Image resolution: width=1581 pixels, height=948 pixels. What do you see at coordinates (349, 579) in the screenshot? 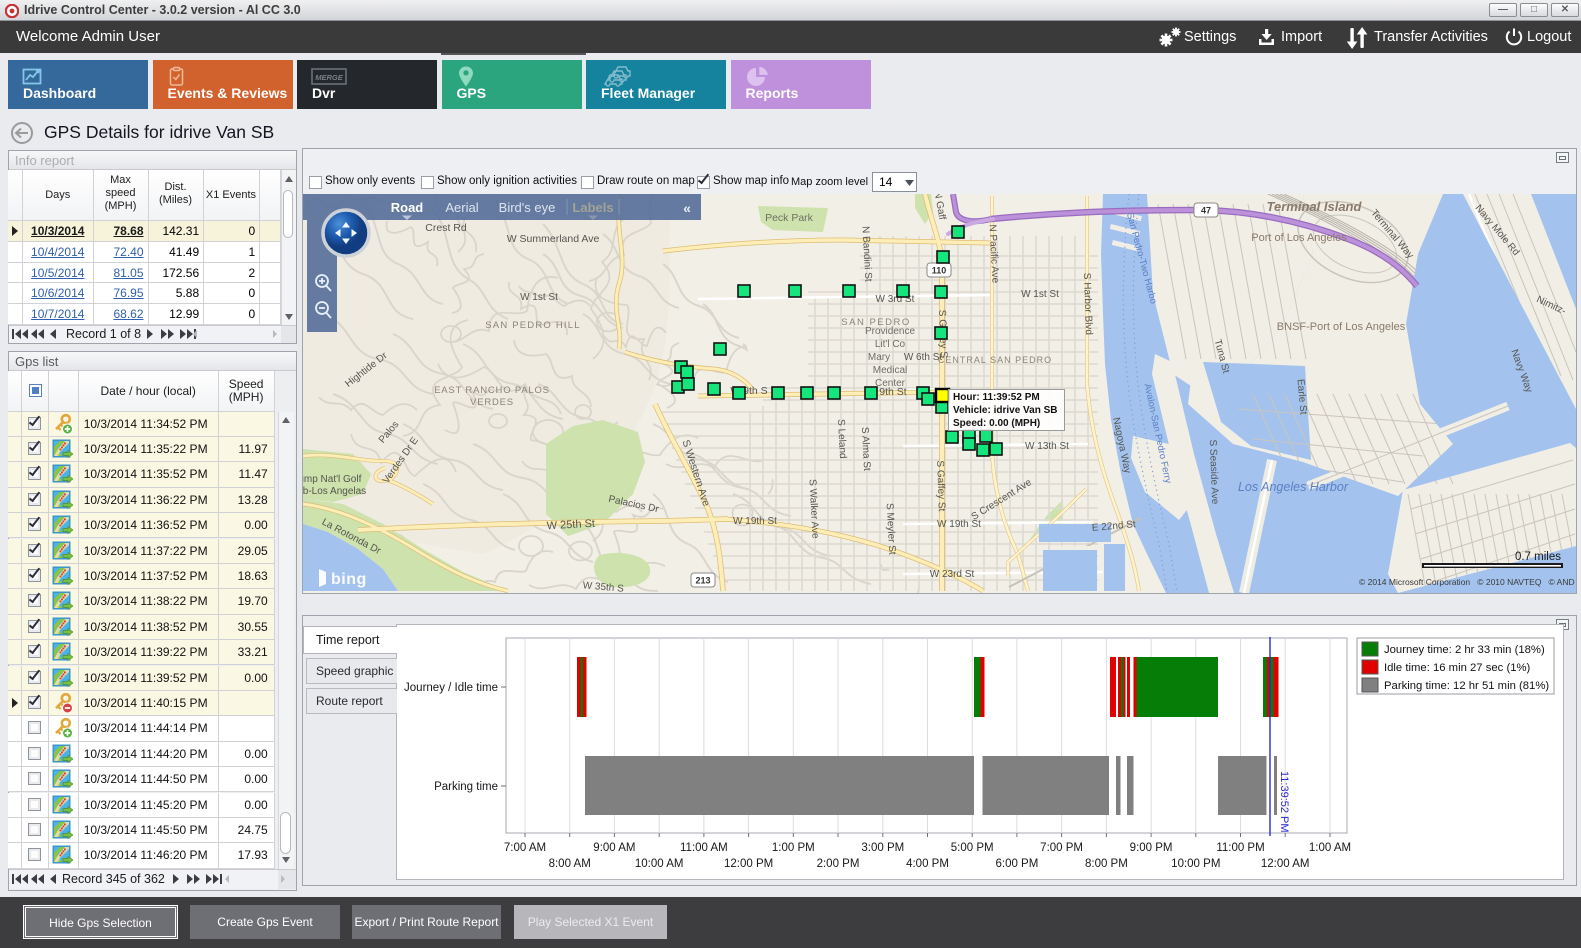
I see `svg-text: bing` at bounding box center [349, 579].